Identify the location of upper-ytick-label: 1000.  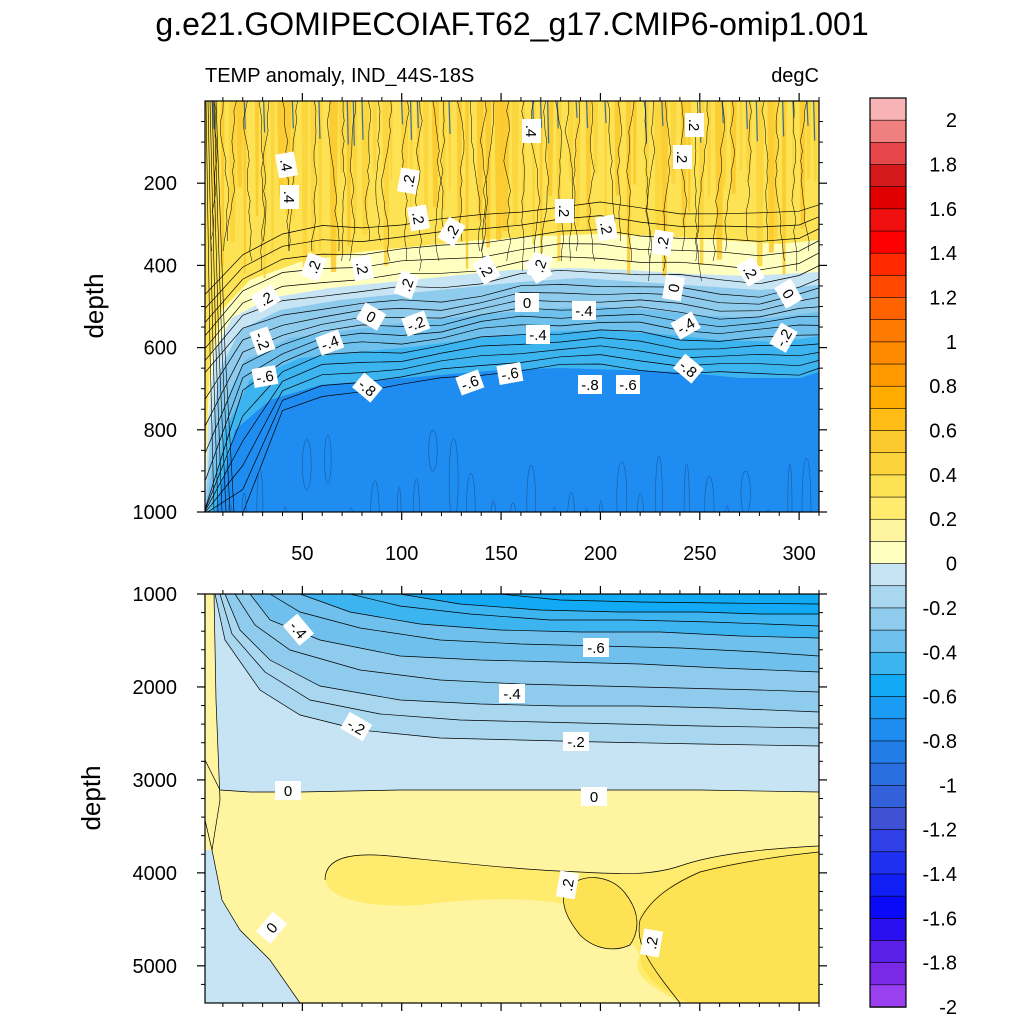
(155, 513).